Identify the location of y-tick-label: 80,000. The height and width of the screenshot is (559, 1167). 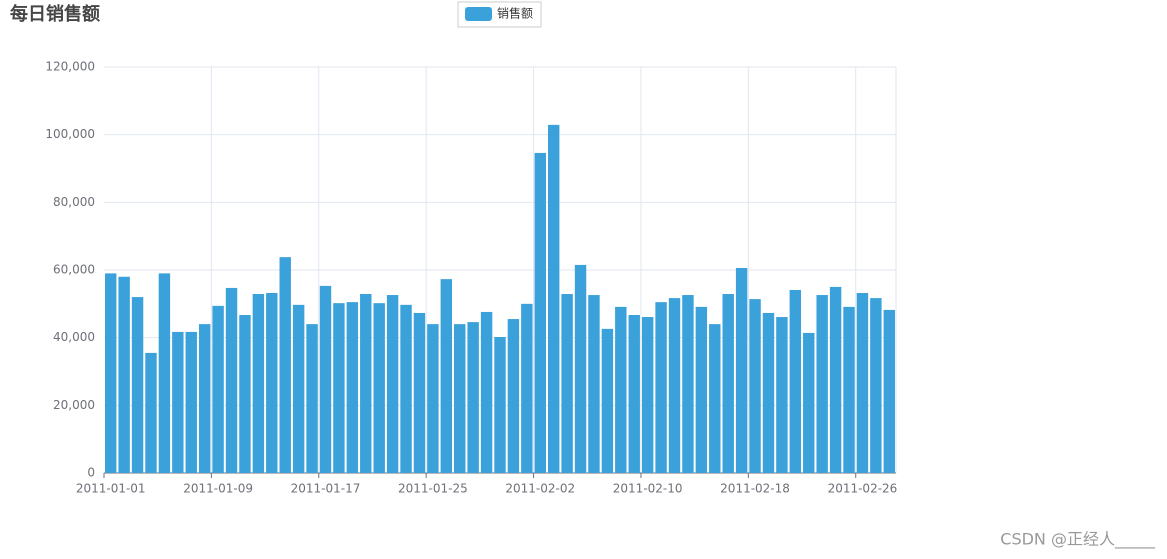
(74, 202).